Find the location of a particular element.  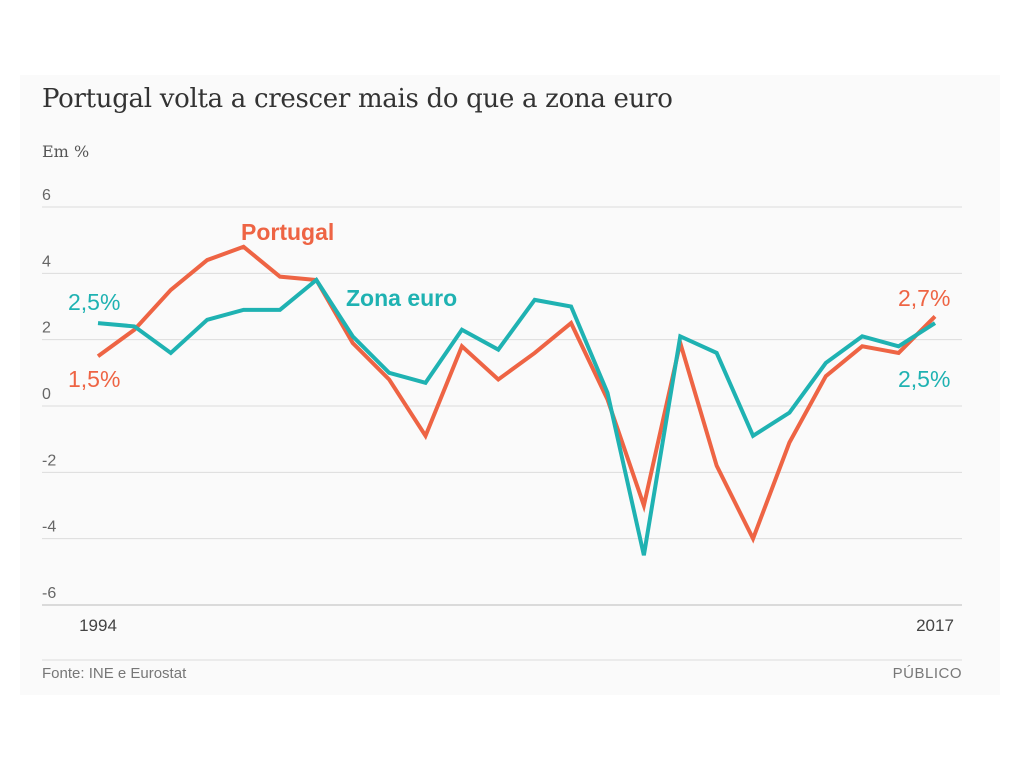

y-tick-label: -6 is located at coordinates (49, 593).